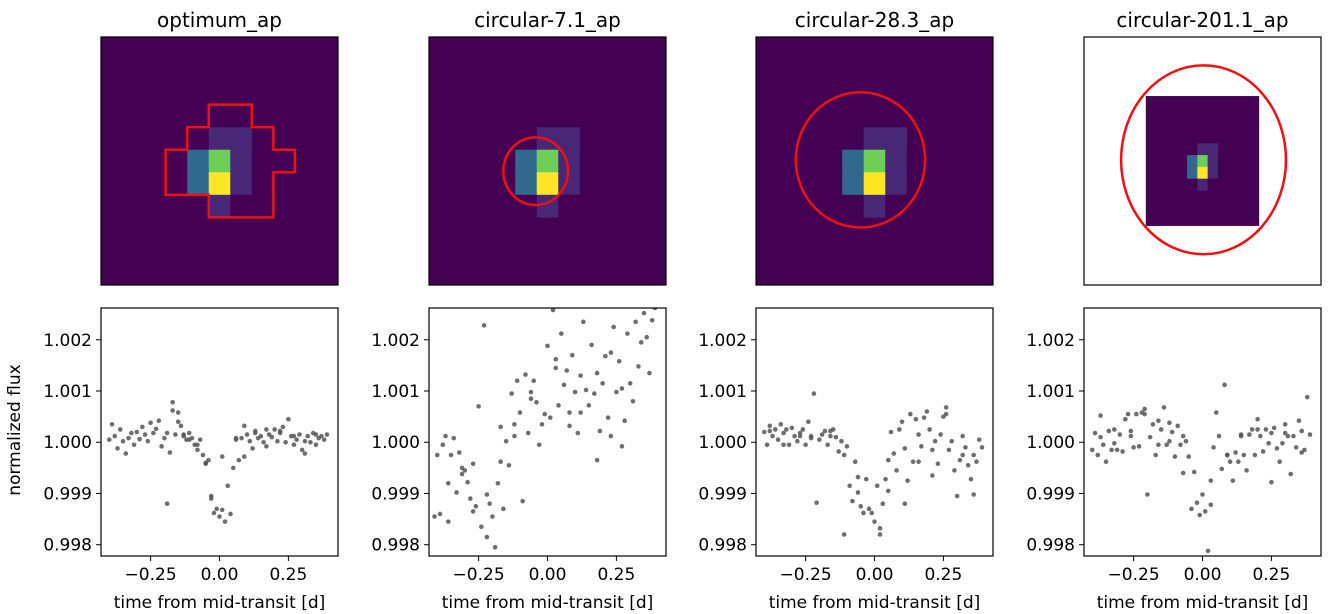  What do you see at coordinates (547, 147) in the screenshot?
I see `aperture-panel: circular-7.1_ap` at bounding box center [547, 147].